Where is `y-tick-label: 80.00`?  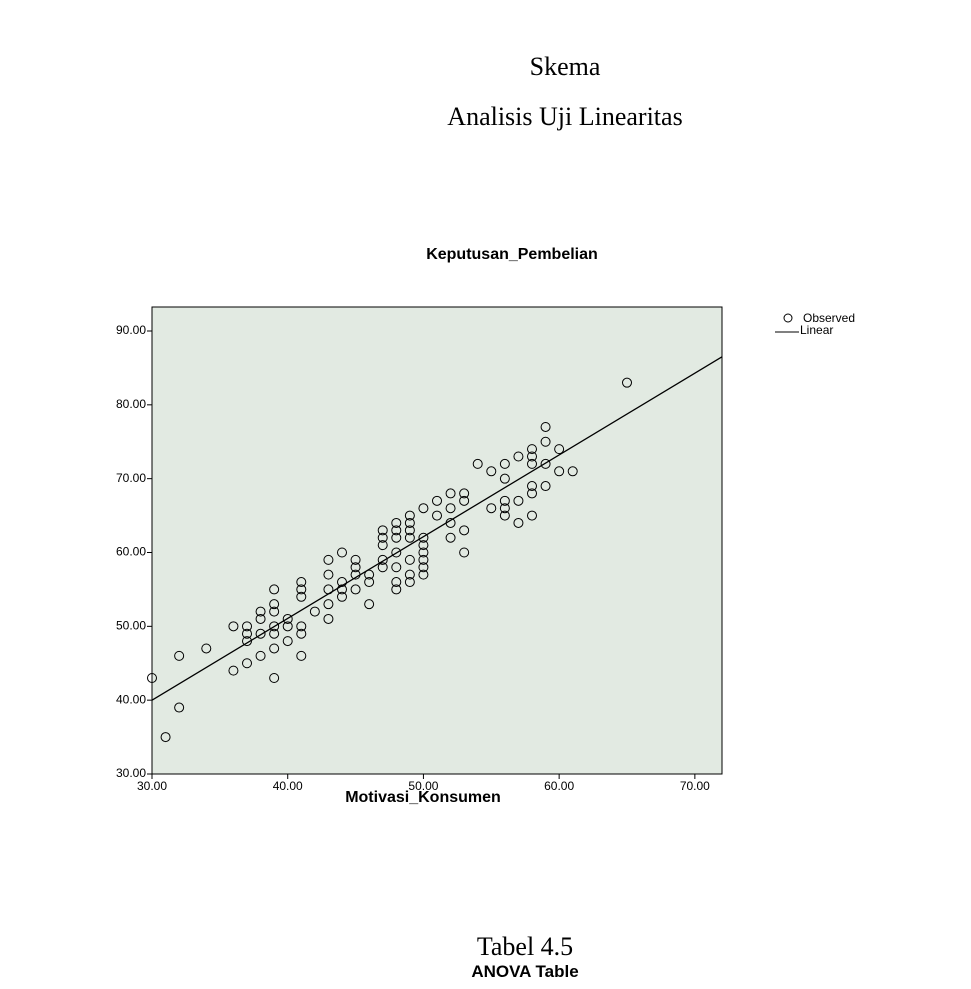 y-tick-label: 80.00 is located at coordinates (131, 404).